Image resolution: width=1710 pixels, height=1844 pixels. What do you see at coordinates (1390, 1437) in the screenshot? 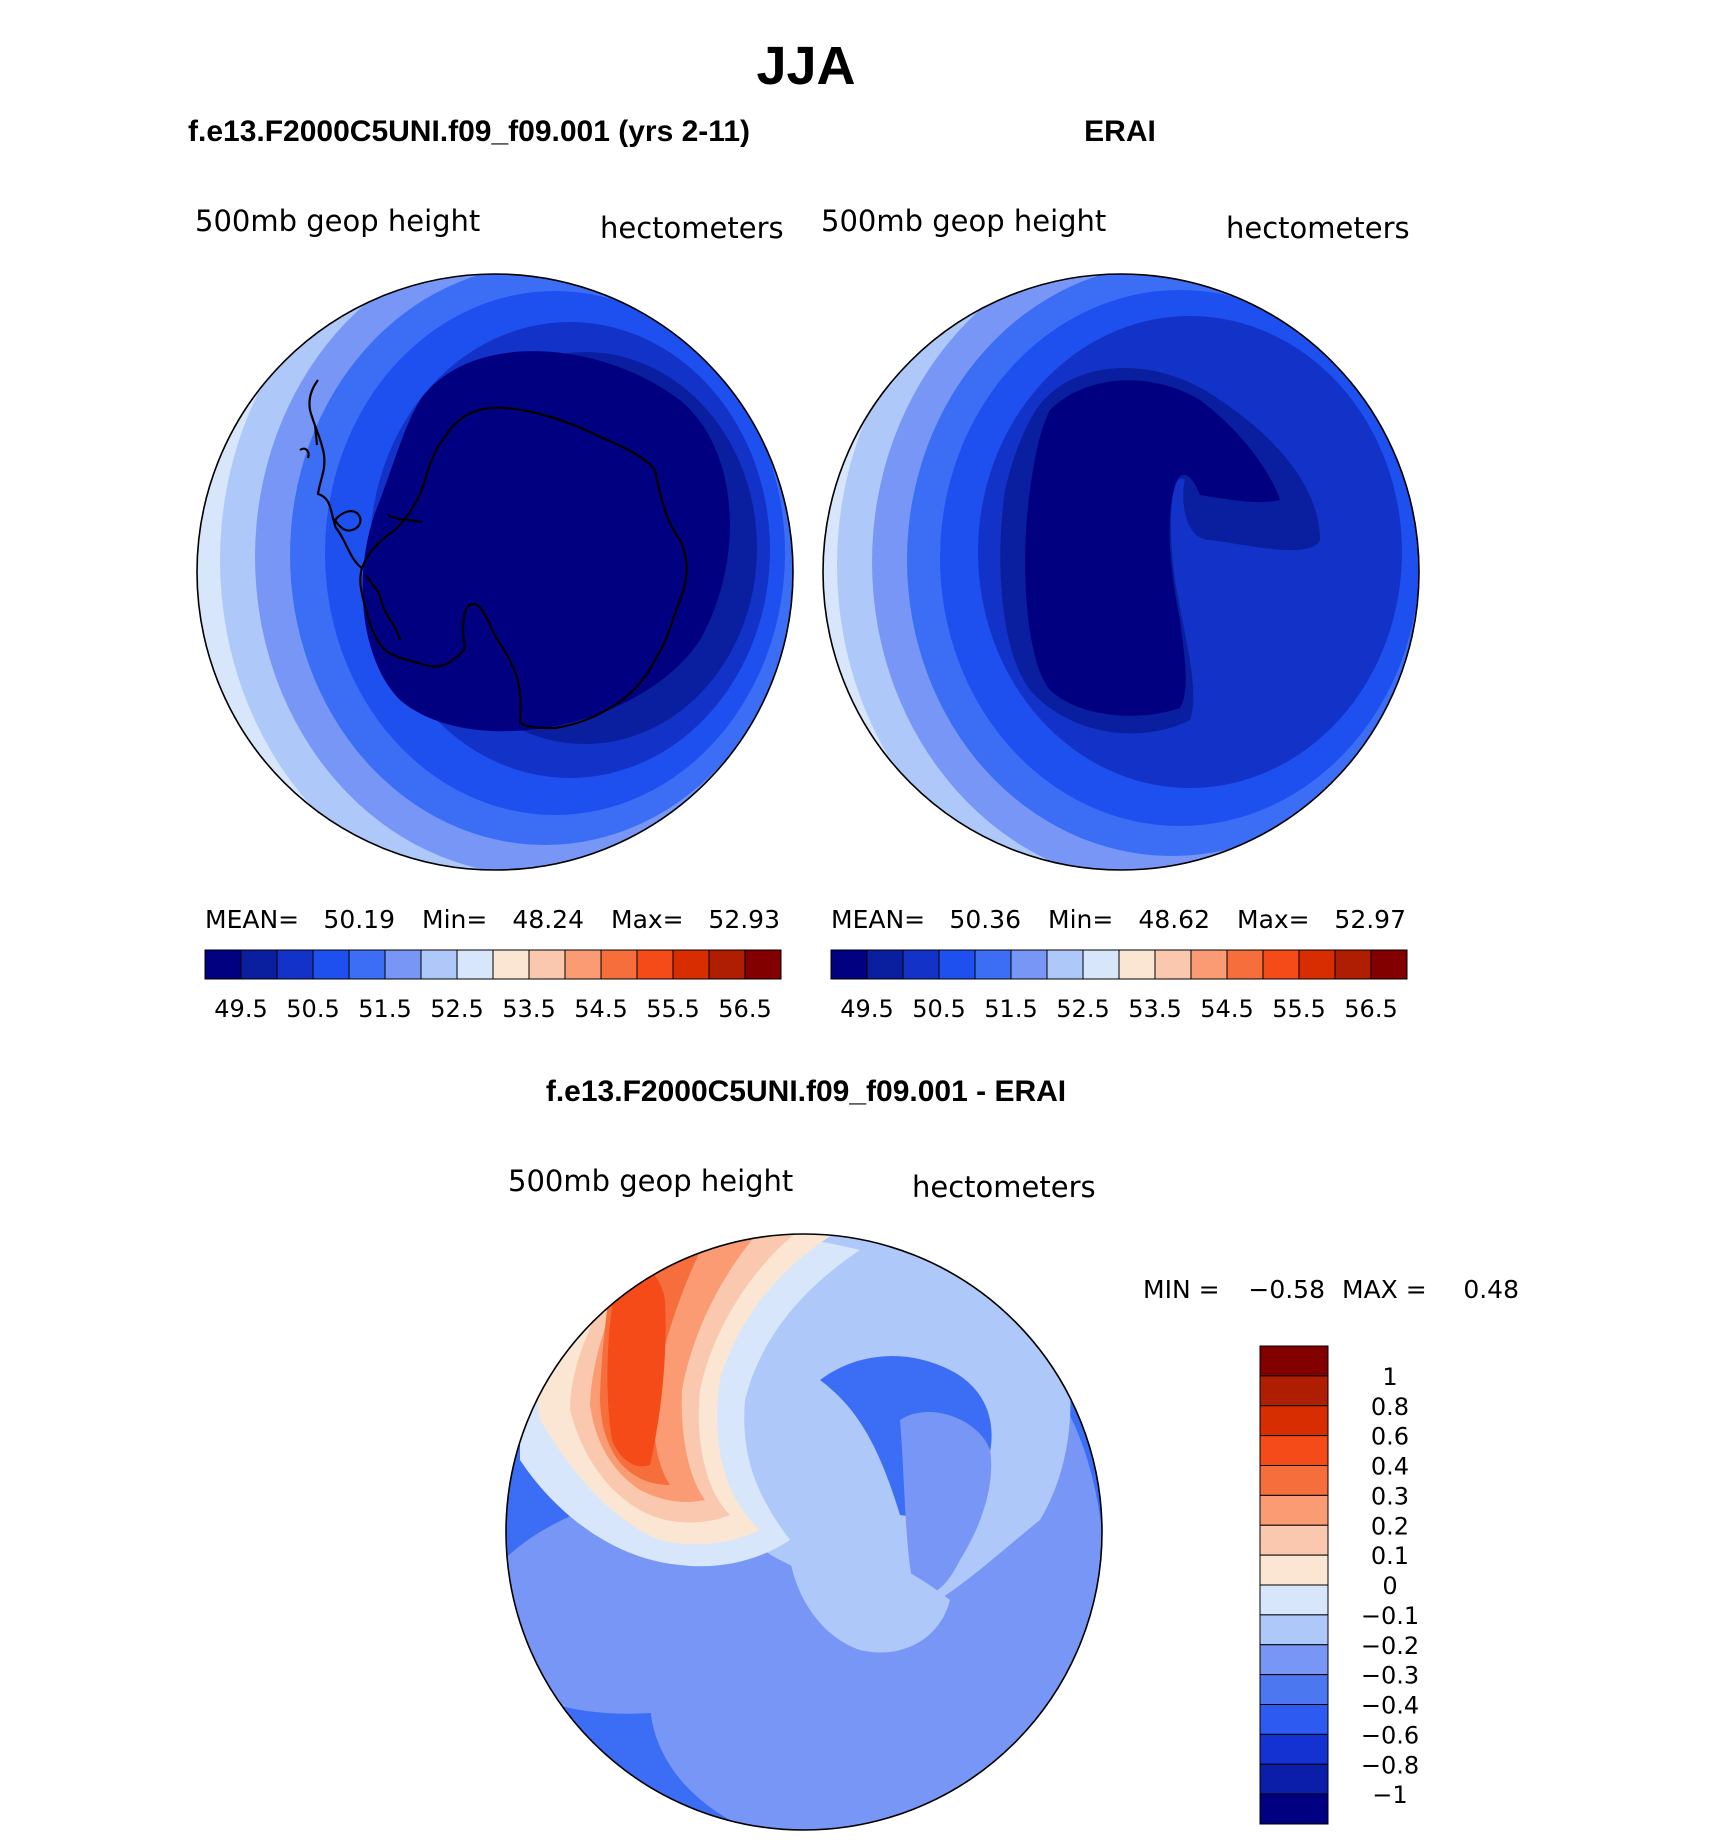
I see `panel-diff-colorbar-tick-label: 0.6` at bounding box center [1390, 1437].